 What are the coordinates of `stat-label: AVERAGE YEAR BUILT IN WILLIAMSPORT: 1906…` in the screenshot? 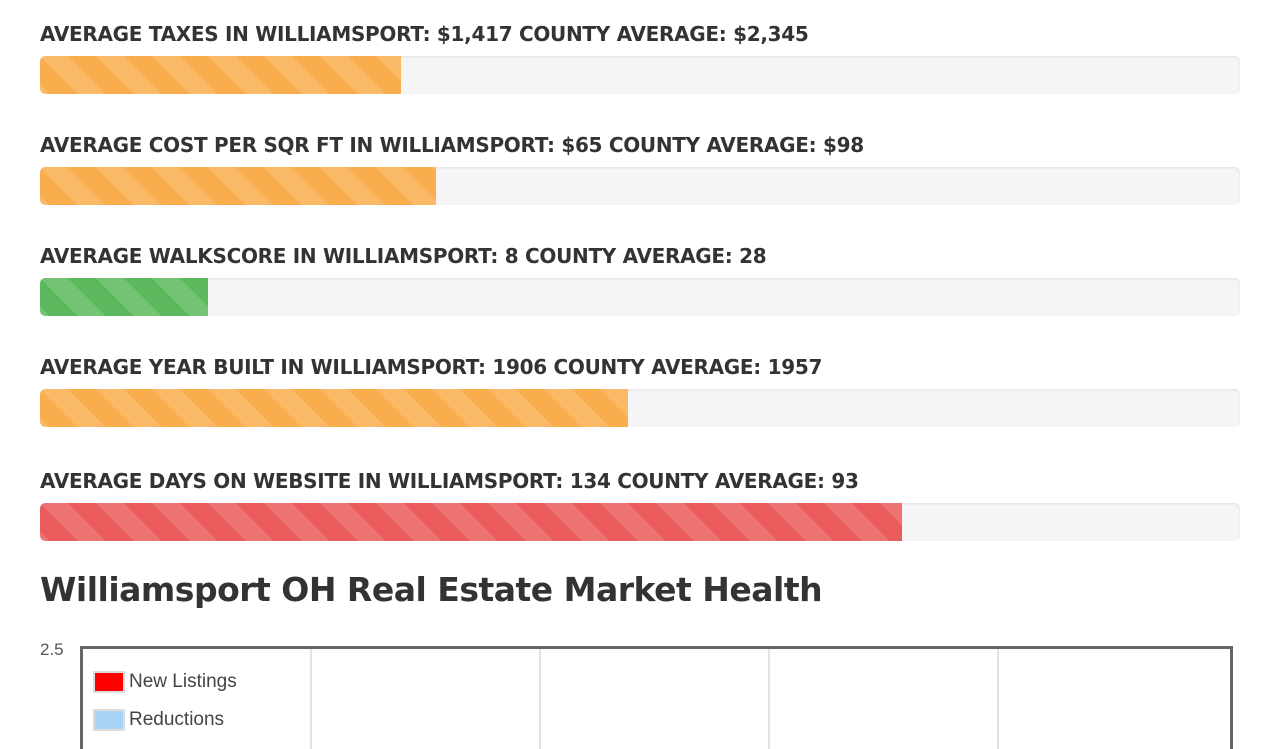 It's located at (431, 367).